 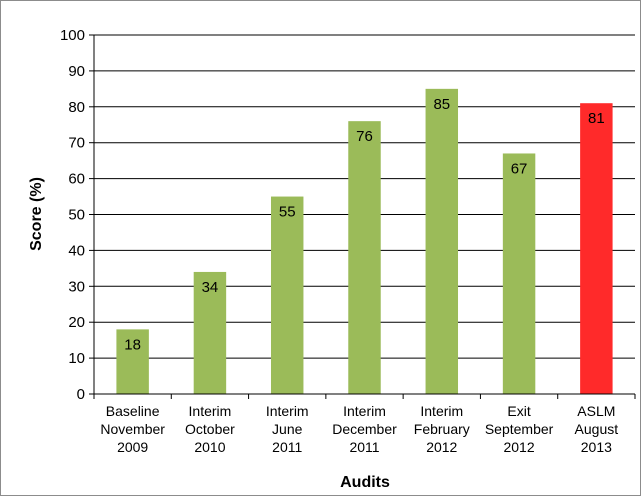 I want to click on data-label: 55, so click(x=287, y=212).